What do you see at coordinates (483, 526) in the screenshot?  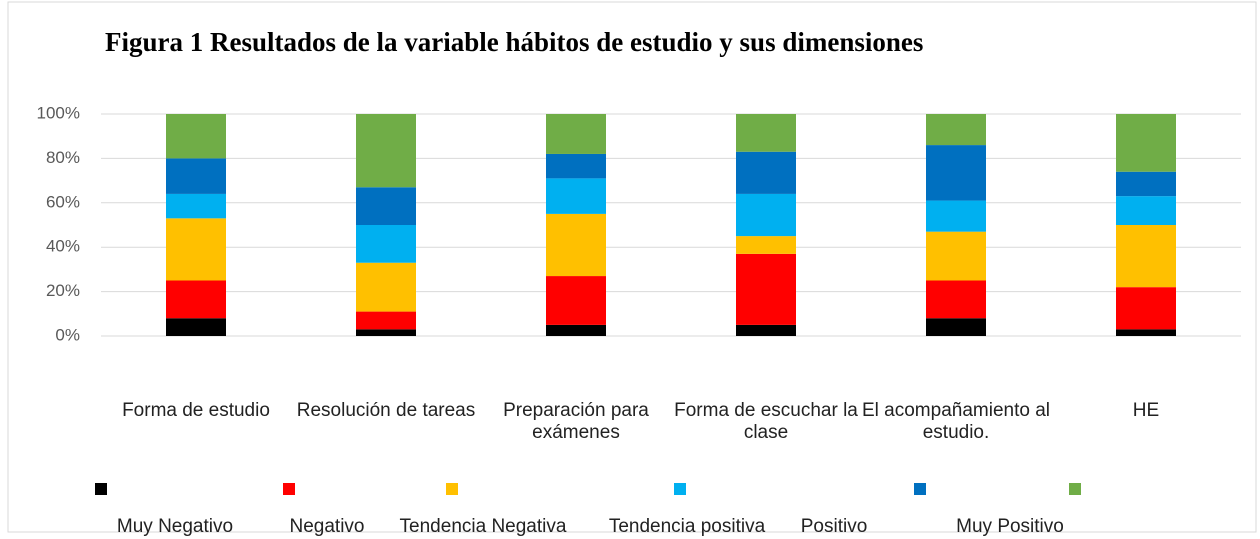 I see `legend-label: Tendencia Negativa` at bounding box center [483, 526].